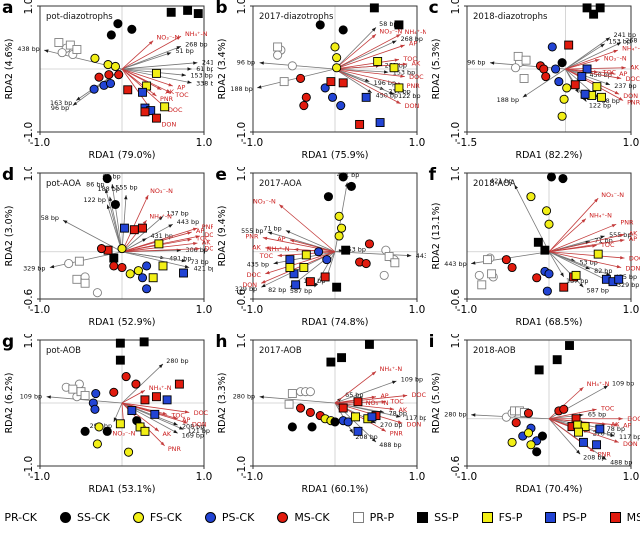  What do you see at coordinates (630, 96) in the screenshot?
I see `arrow-label: DON` at bounding box center [630, 96].